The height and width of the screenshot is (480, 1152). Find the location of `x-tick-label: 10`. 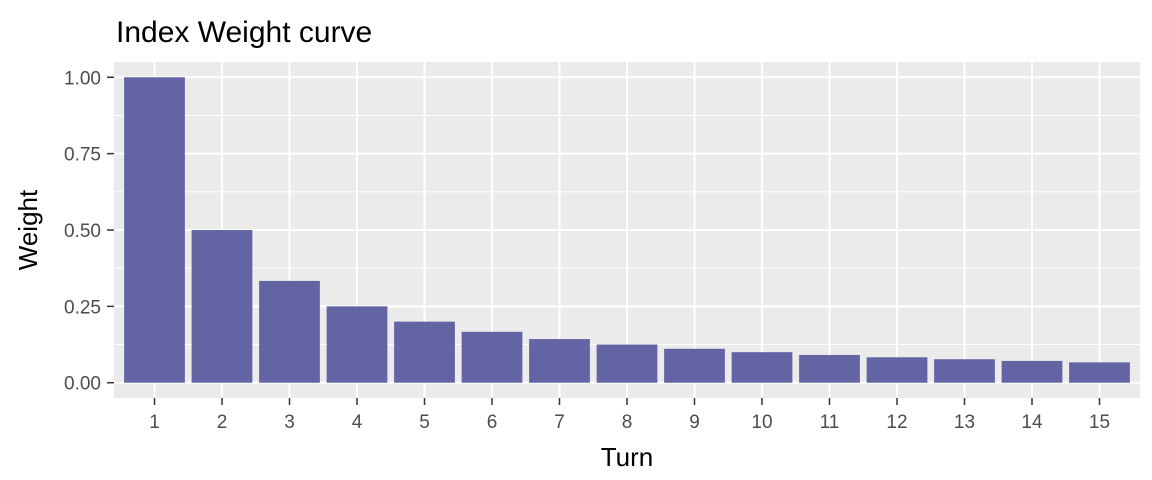

x-tick-label: 10 is located at coordinates (761, 422).